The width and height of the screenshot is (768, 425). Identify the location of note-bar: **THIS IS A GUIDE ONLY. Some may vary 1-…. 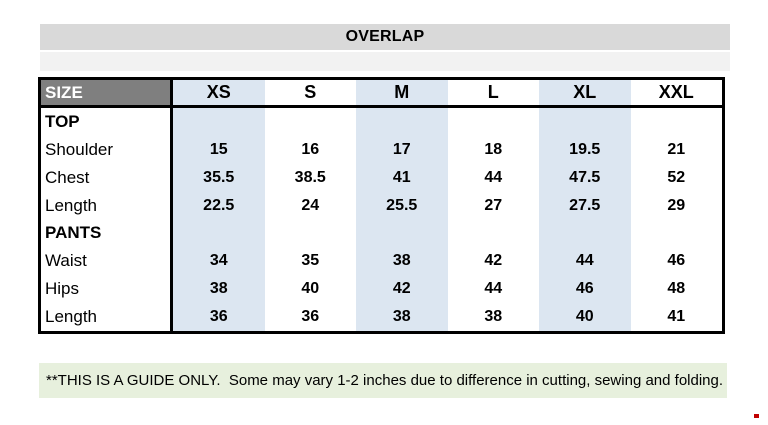
(383, 380).